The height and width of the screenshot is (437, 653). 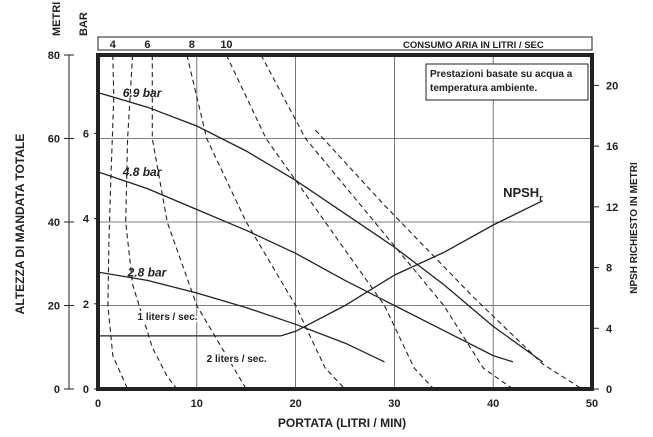 What do you see at coordinates (609, 329) in the screenshot?
I see `y2-tick-label: 4` at bounding box center [609, 329].